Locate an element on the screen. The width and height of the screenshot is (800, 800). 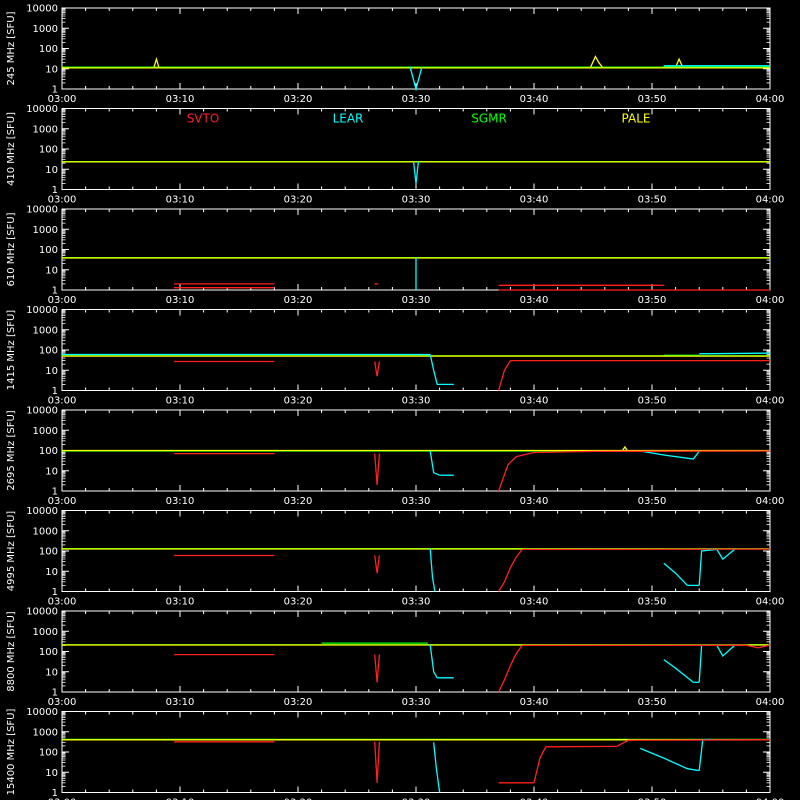
y-axis-label: 610 MHz [SFU] is located at coordinates (11, 249).